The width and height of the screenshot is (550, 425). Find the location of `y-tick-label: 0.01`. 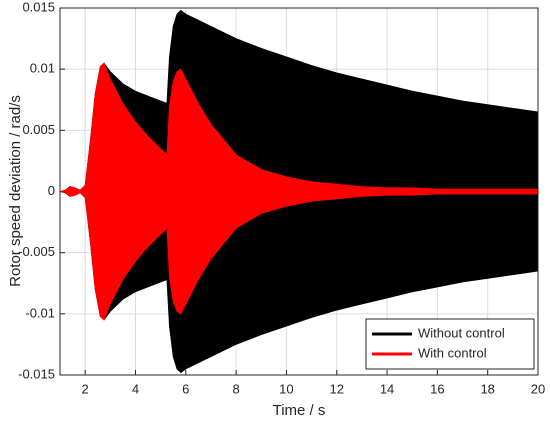

y-tick-label: 0.01 is located at coordinates (42, 68).